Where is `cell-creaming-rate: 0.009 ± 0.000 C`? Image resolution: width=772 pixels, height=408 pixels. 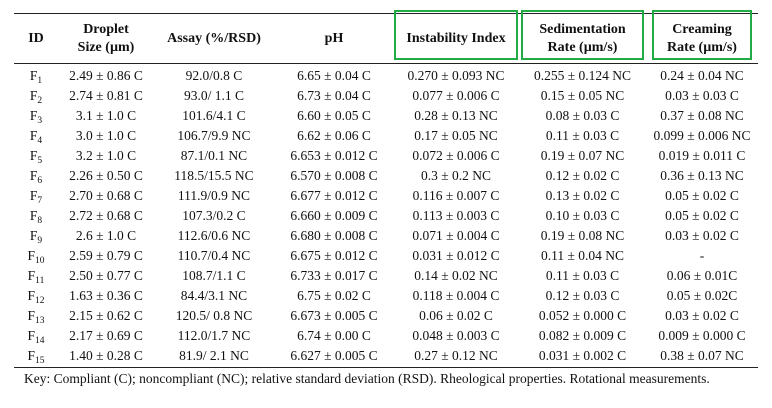 cell-creaming-rate: 0.009 ± 0.000 C is located at coordinates (702, 335).